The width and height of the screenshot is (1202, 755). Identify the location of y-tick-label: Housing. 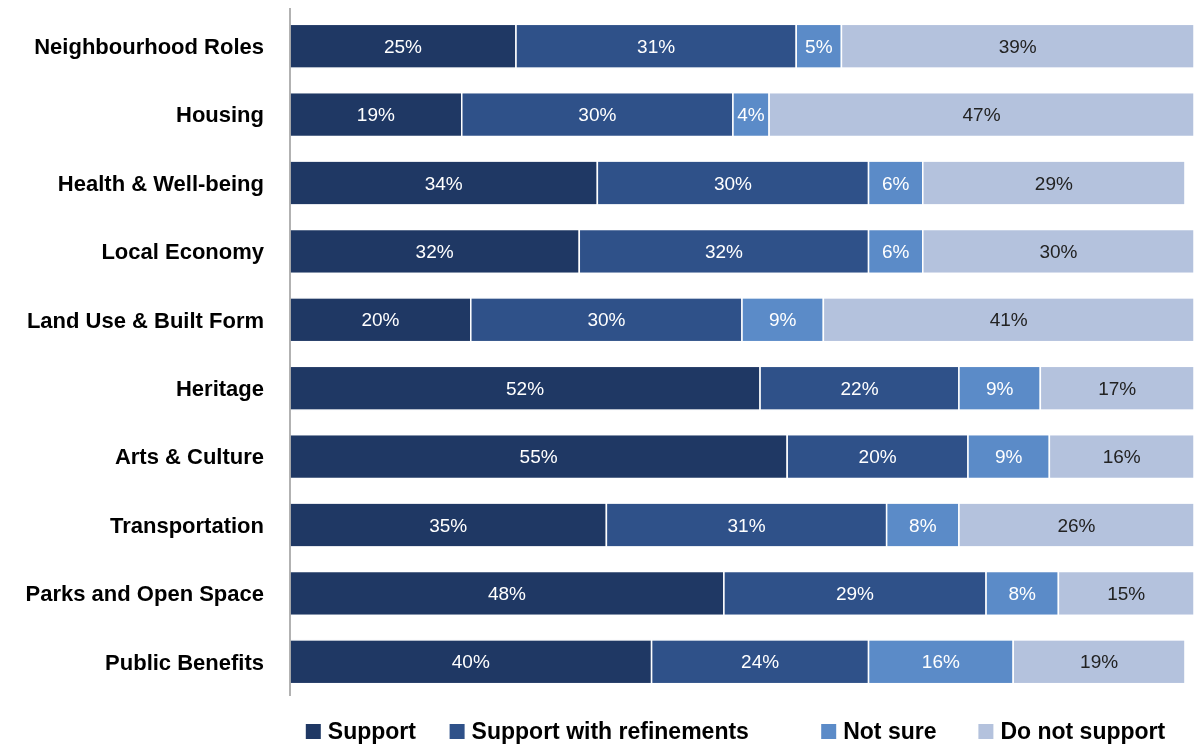
(220, 115).